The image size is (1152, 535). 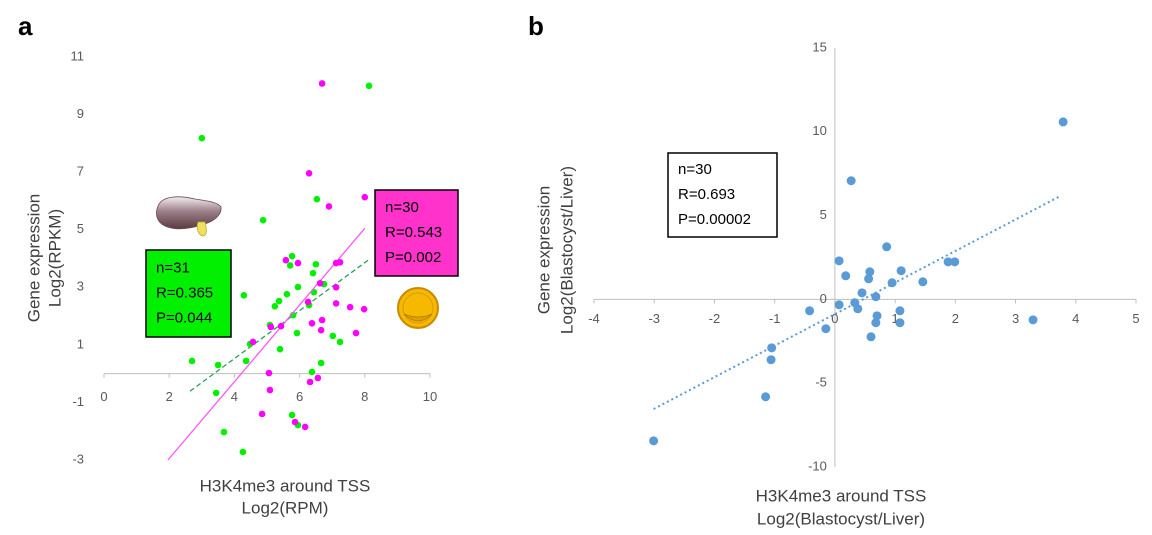 I want to click on stat-text: R=0.693, so click(x=706, y=194).